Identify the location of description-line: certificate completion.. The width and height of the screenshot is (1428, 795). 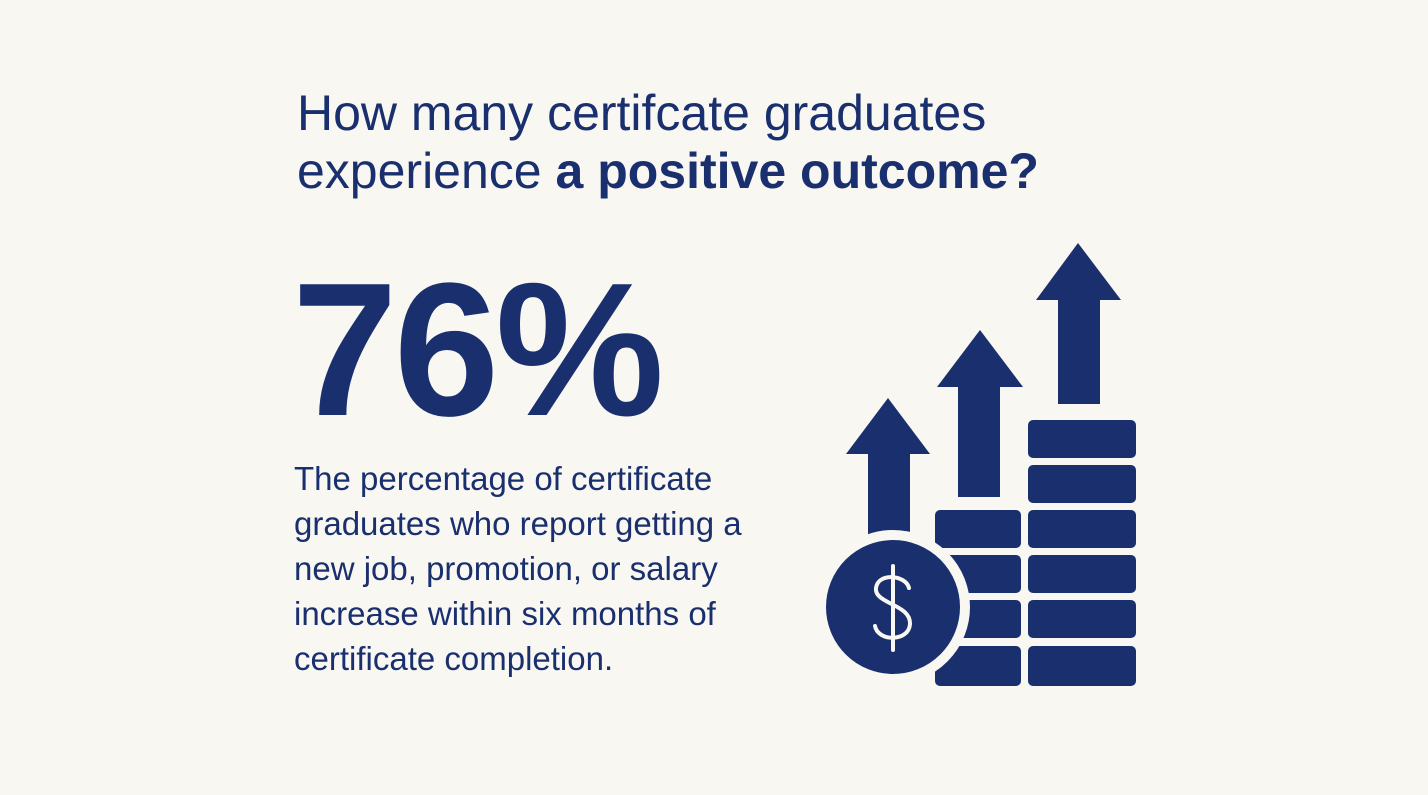
(454, 658).